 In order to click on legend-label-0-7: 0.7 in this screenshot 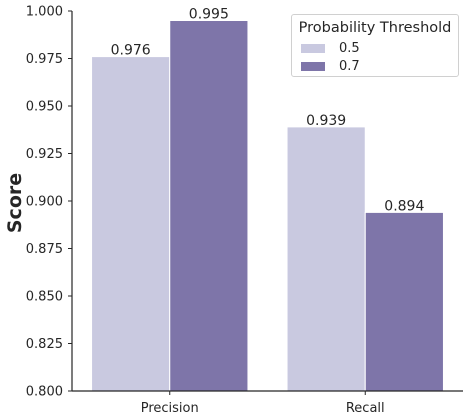, I will do `click(349, 66)`.